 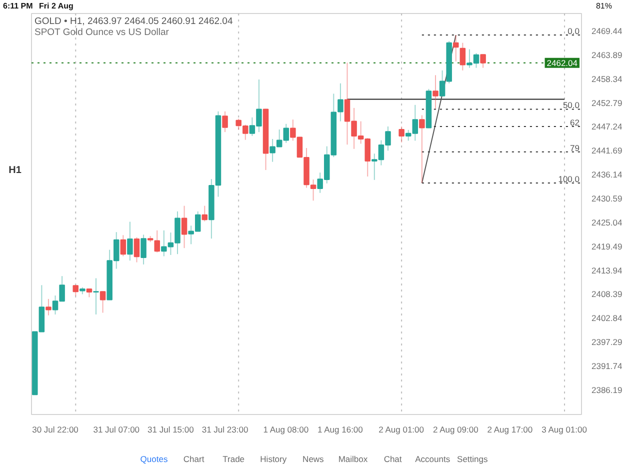 What do you see at coordinates (341, 429) in the screenshot?
I see `x-tick-label: 1 Aug 16:00` at bounding box center [341, 429].